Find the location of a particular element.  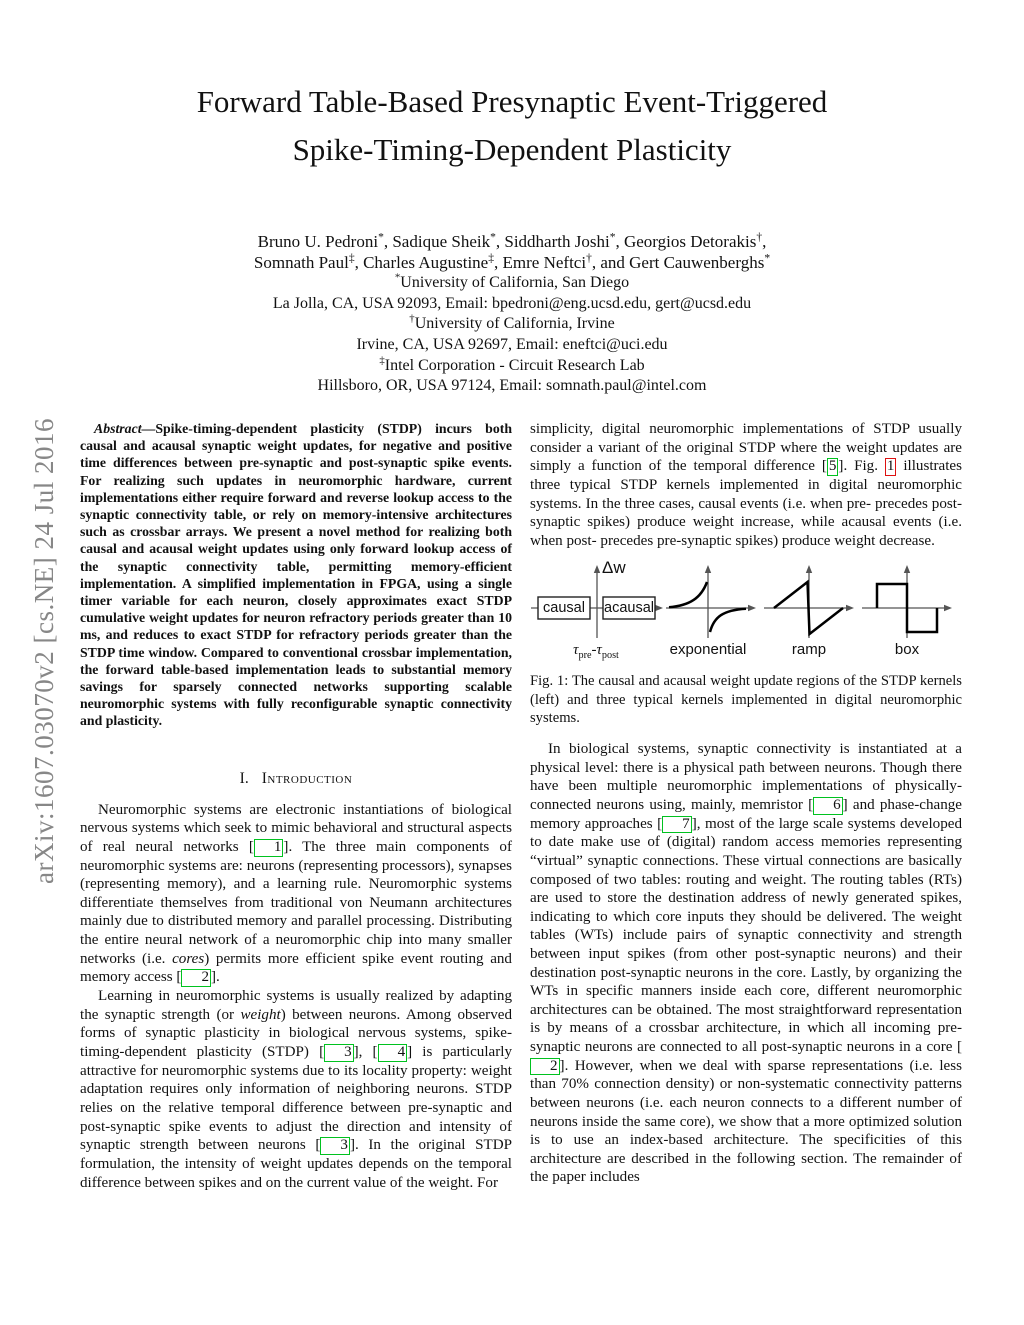

section-heading-introduction: I. Introduction is located at coordinates (296, 778).